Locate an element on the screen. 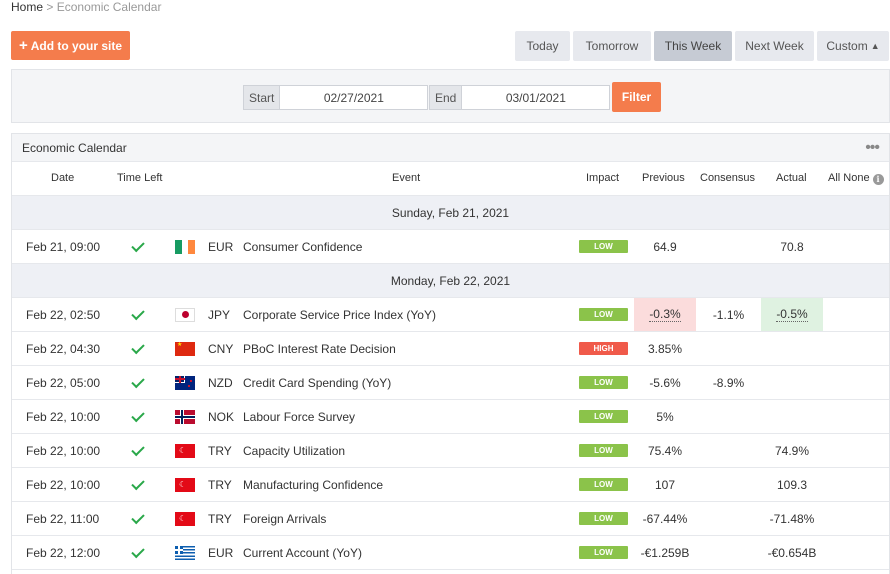  tab-today: Today is located at coordinates (542, 46).